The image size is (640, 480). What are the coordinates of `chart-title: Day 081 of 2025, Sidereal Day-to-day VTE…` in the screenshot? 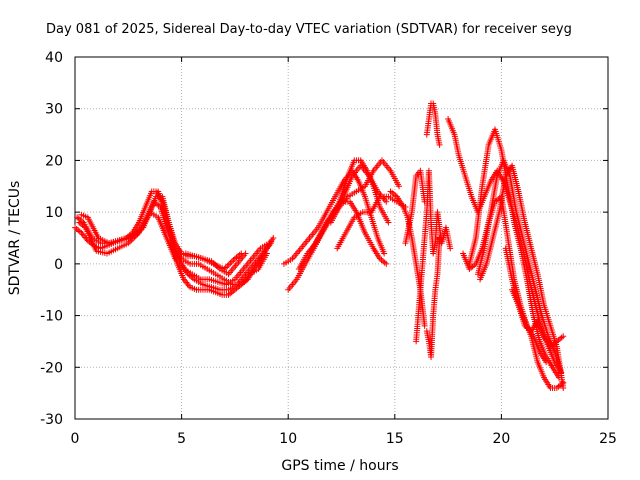 It's located at (309, 29).